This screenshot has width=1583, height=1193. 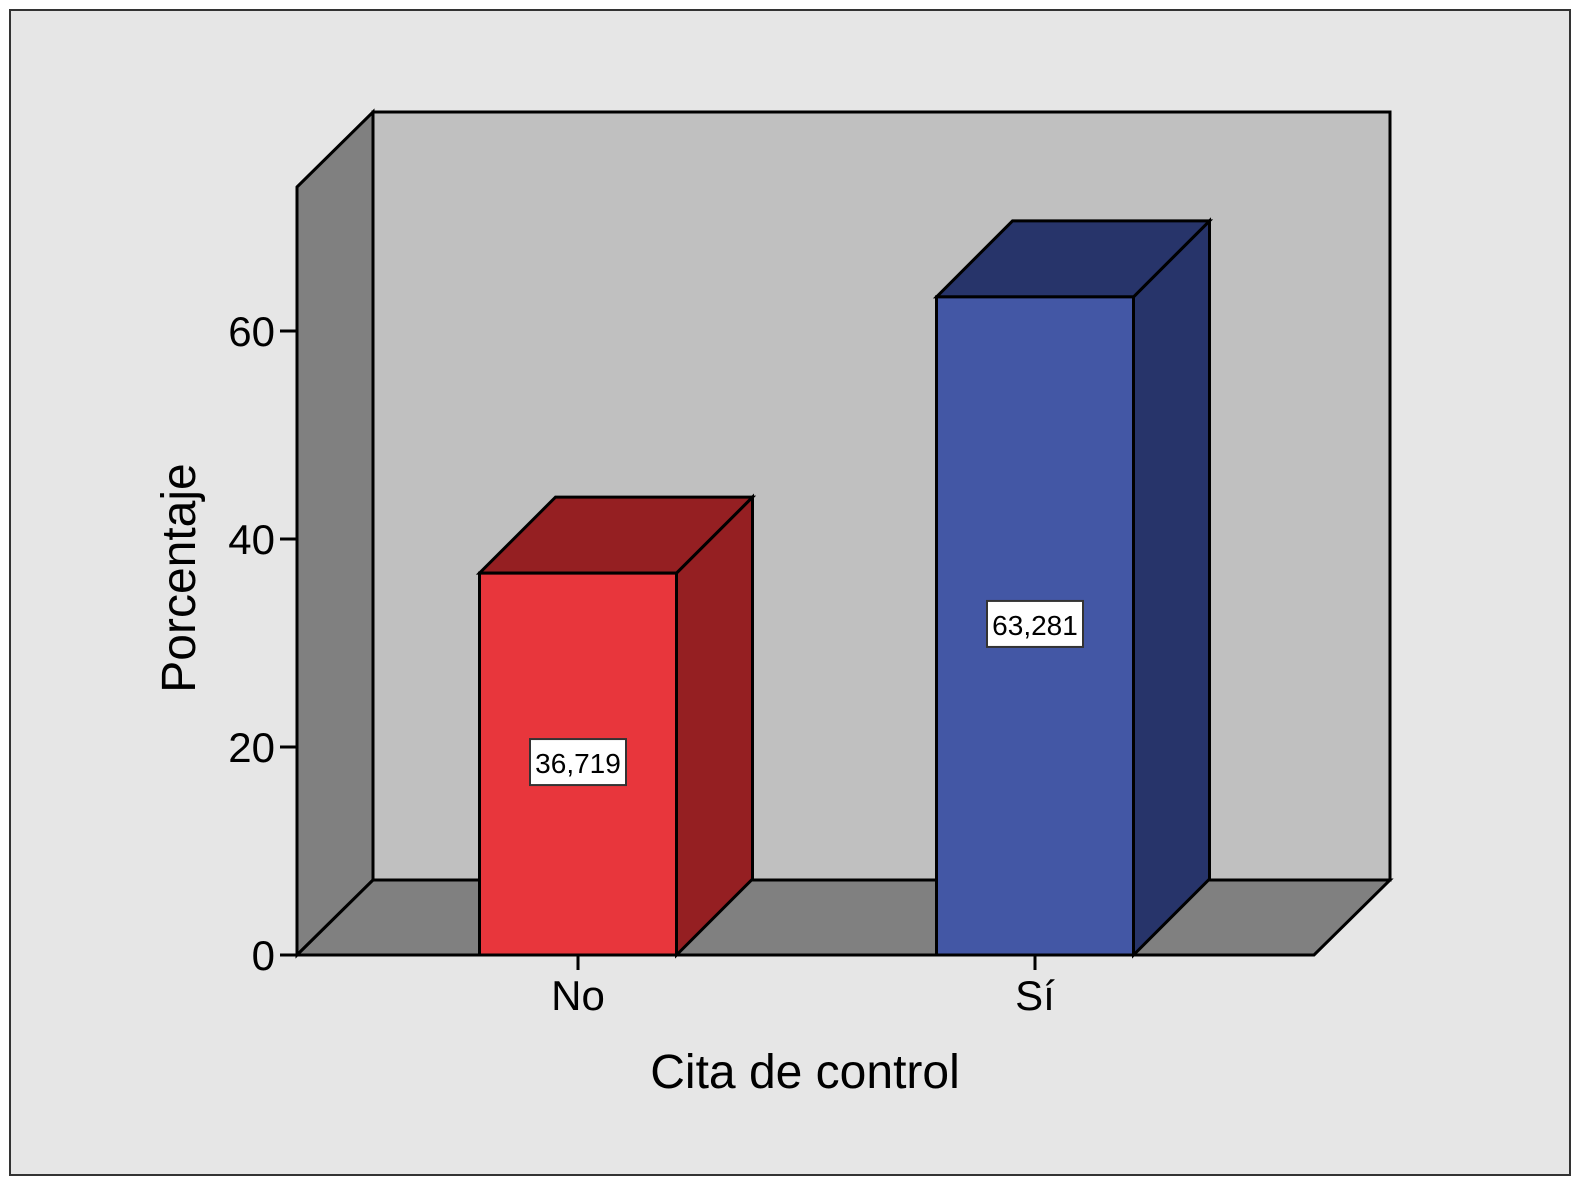 What do you see at coordinates (578, 995) in the screenshot?
I see `category-label: No` at bounding box center [578, 995].